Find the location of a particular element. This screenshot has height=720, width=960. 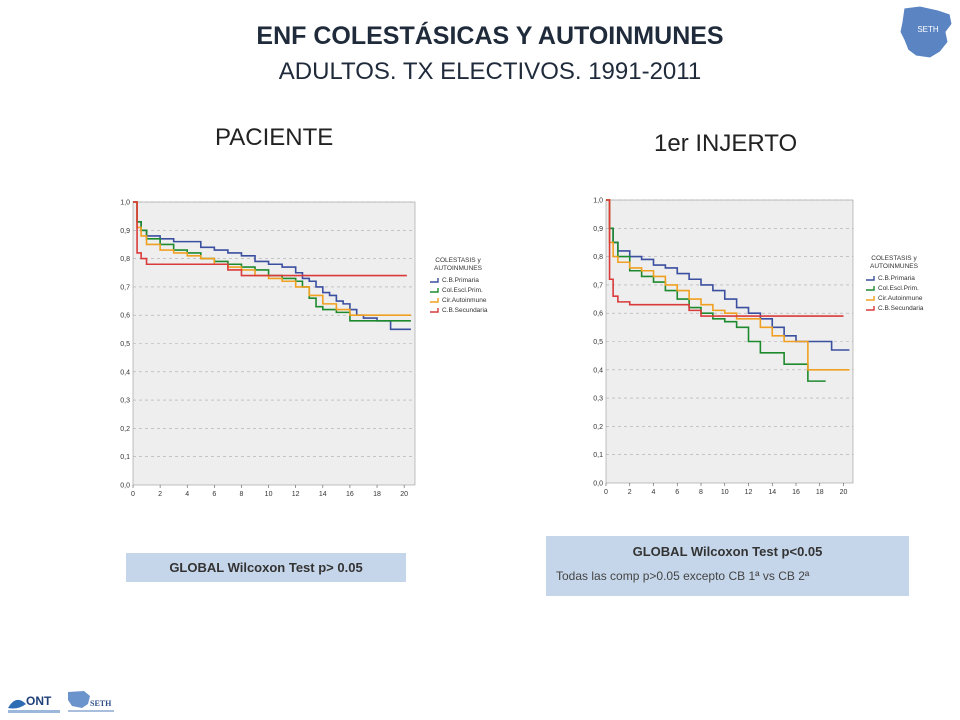

logo-text: SETH is located at coordinates (928, 29).